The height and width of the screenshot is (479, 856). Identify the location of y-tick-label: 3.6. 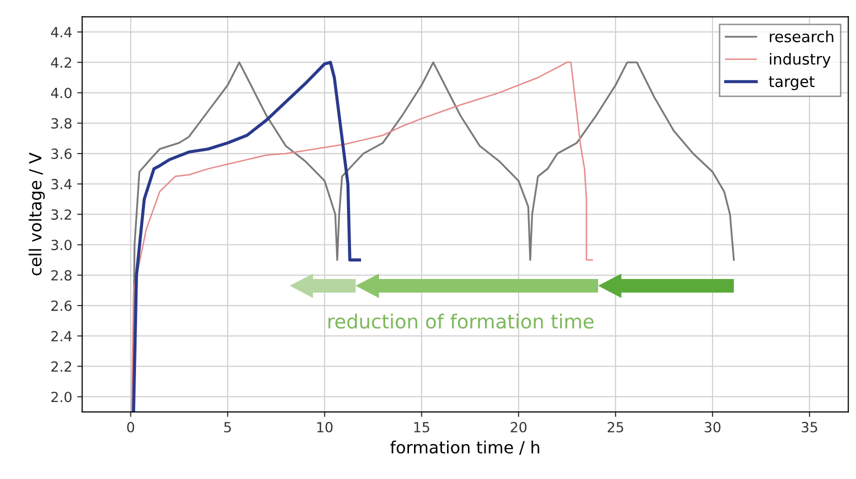
(61, 154).